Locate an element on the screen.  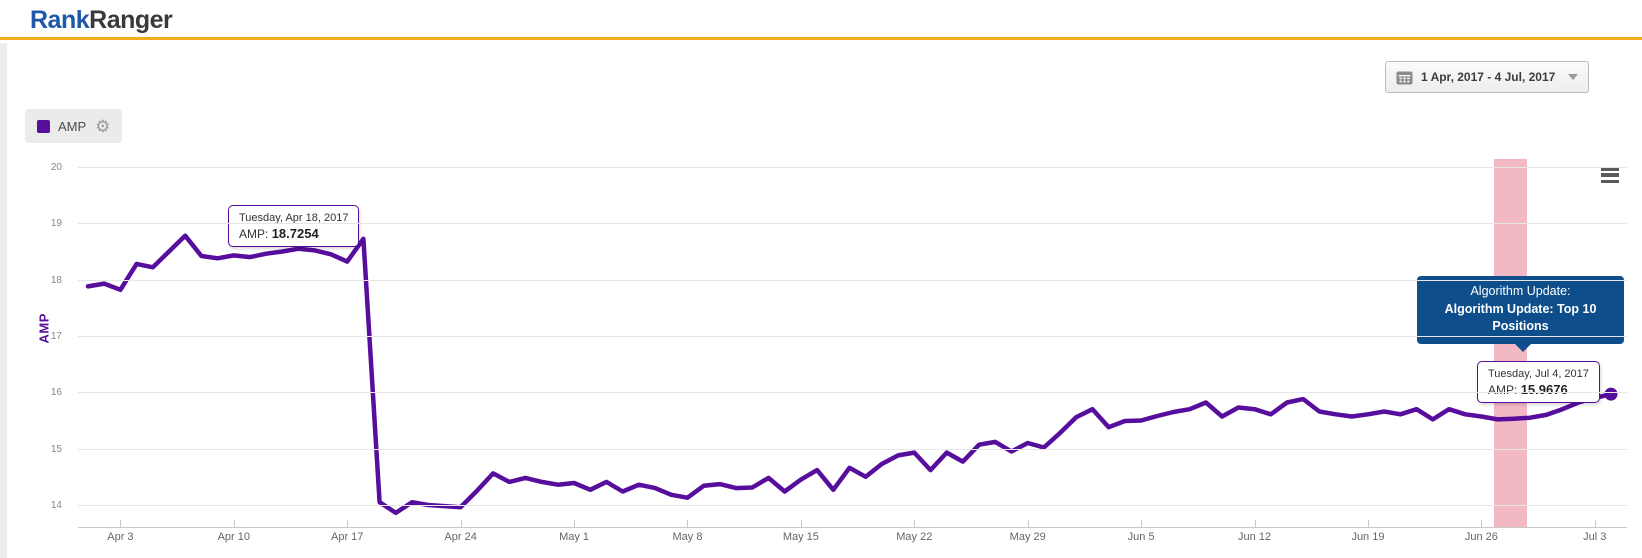
x-axis-label: May 22 is located at coordinates (914, 537).